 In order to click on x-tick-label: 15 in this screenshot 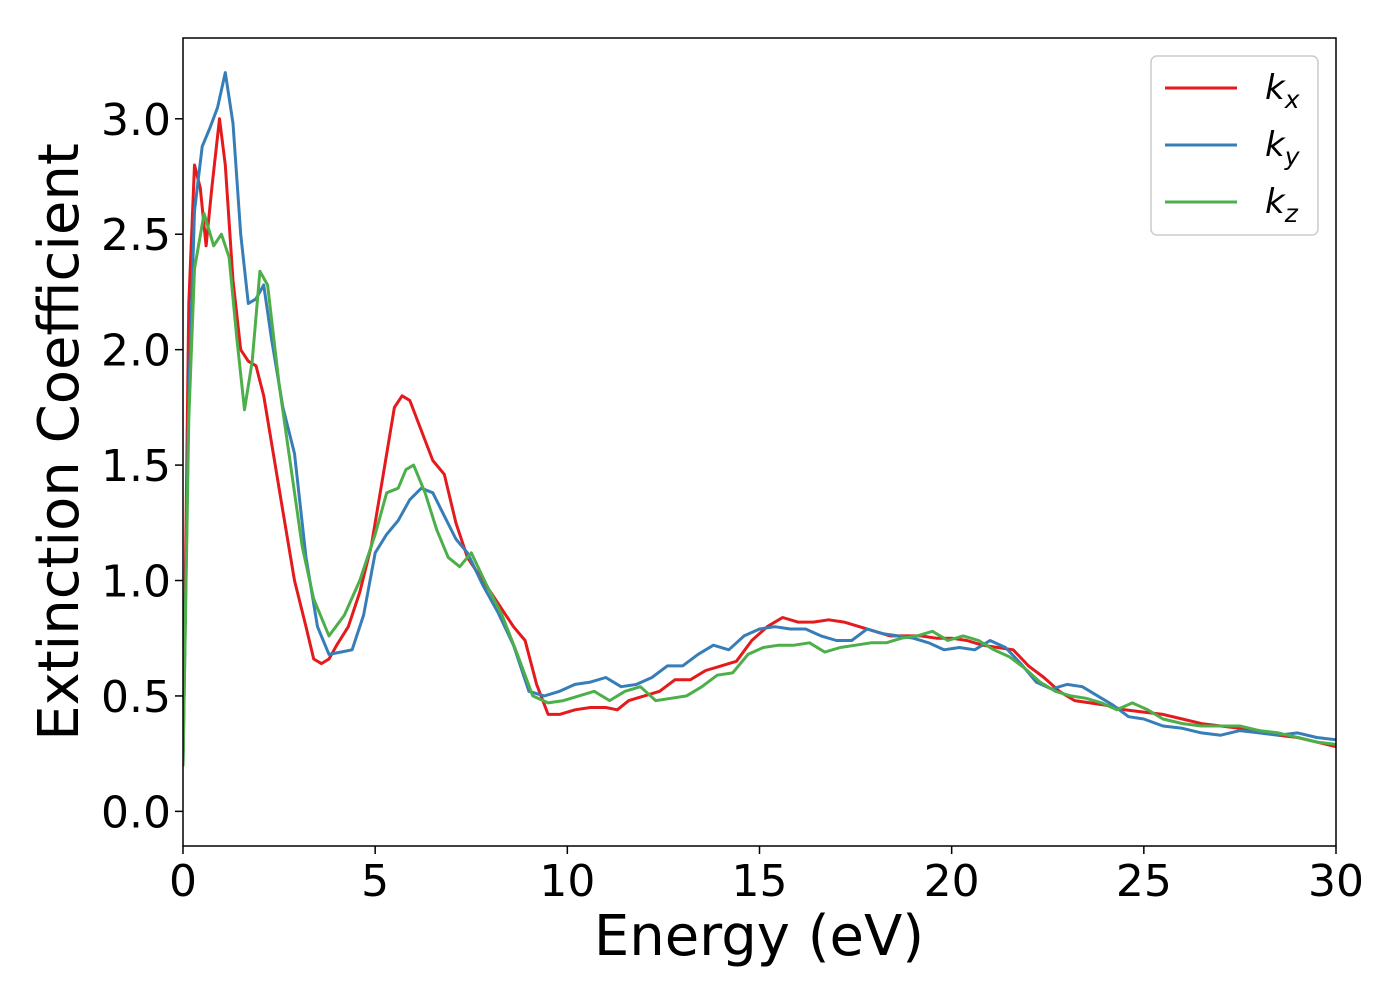, I will do `click(760, 881)`.